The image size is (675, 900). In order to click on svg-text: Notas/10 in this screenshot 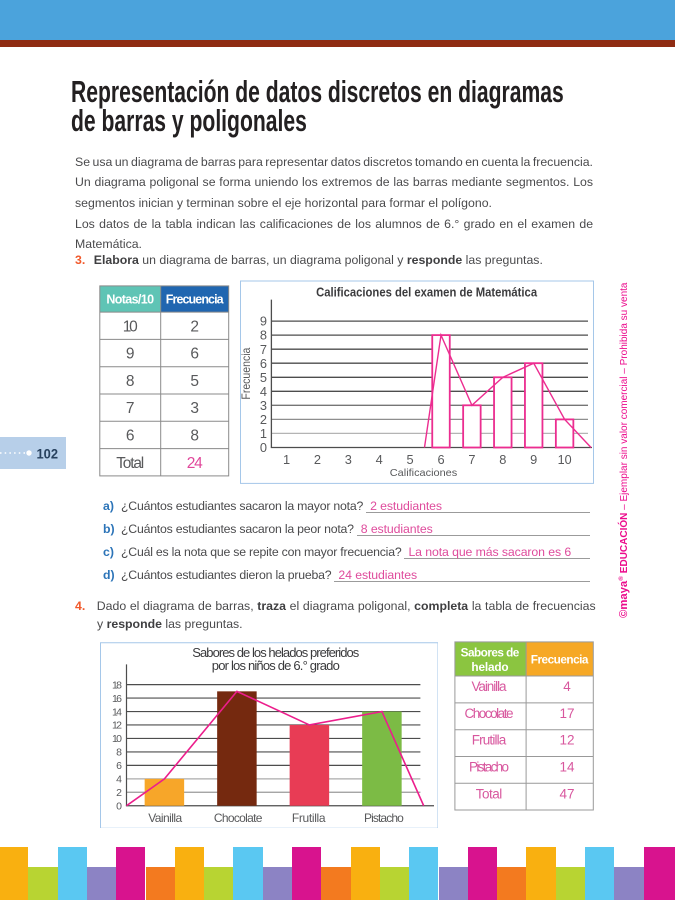, I will do `click(130, 299)`.